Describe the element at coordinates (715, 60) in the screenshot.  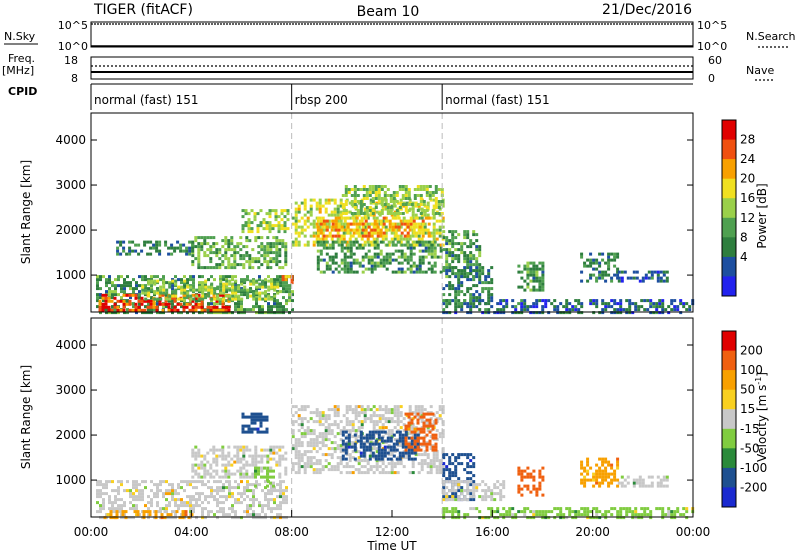
I see `nave-tick-top: 60` at that location.